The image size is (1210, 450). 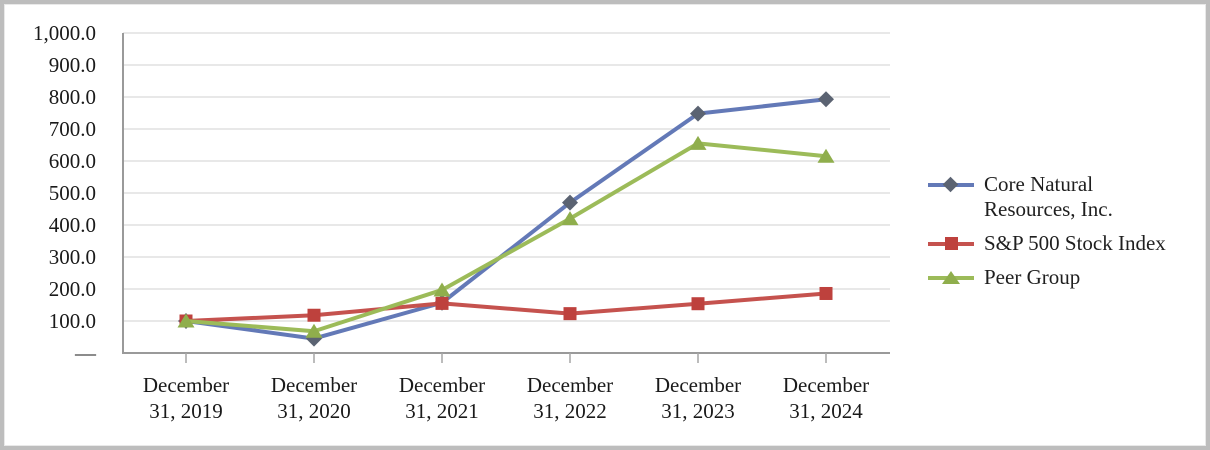 I want to click on legend-triangle-marker-icon, so click(x=951, y=277).